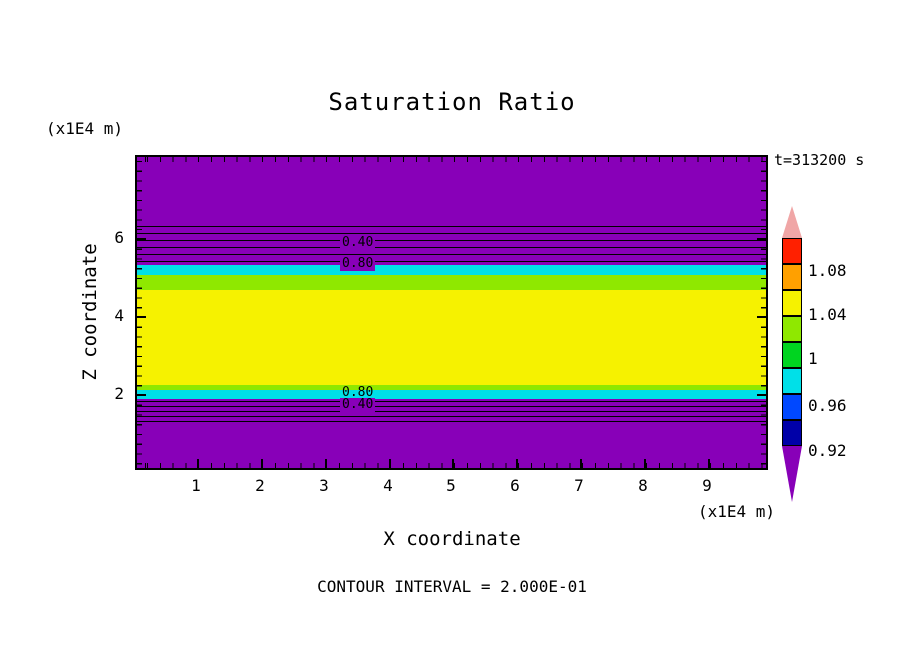 The image size is (904, 654). I want to click on contour-label-080-top: 0.80, so click(358, 263).